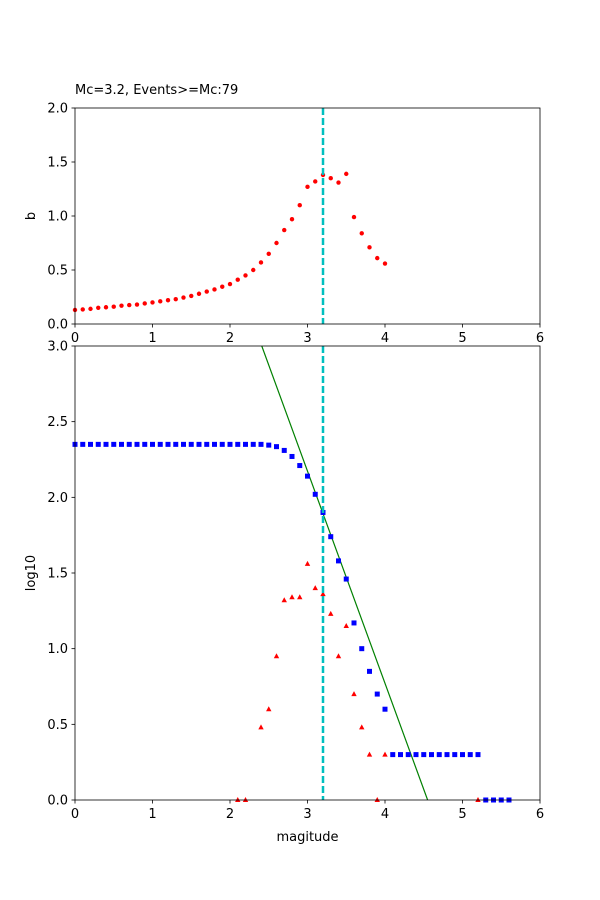 The image size is (600, 900). Describe the element at coordinates (230, 814) in the screenshot. I see `x-tick-label: 2` at that location.